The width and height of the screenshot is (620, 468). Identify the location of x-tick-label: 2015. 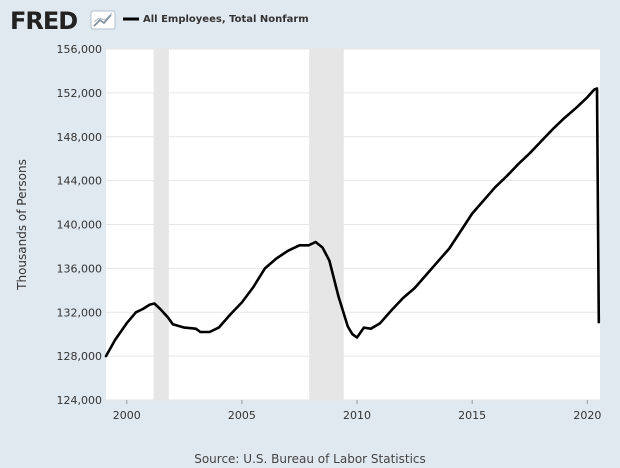
(472, 415).